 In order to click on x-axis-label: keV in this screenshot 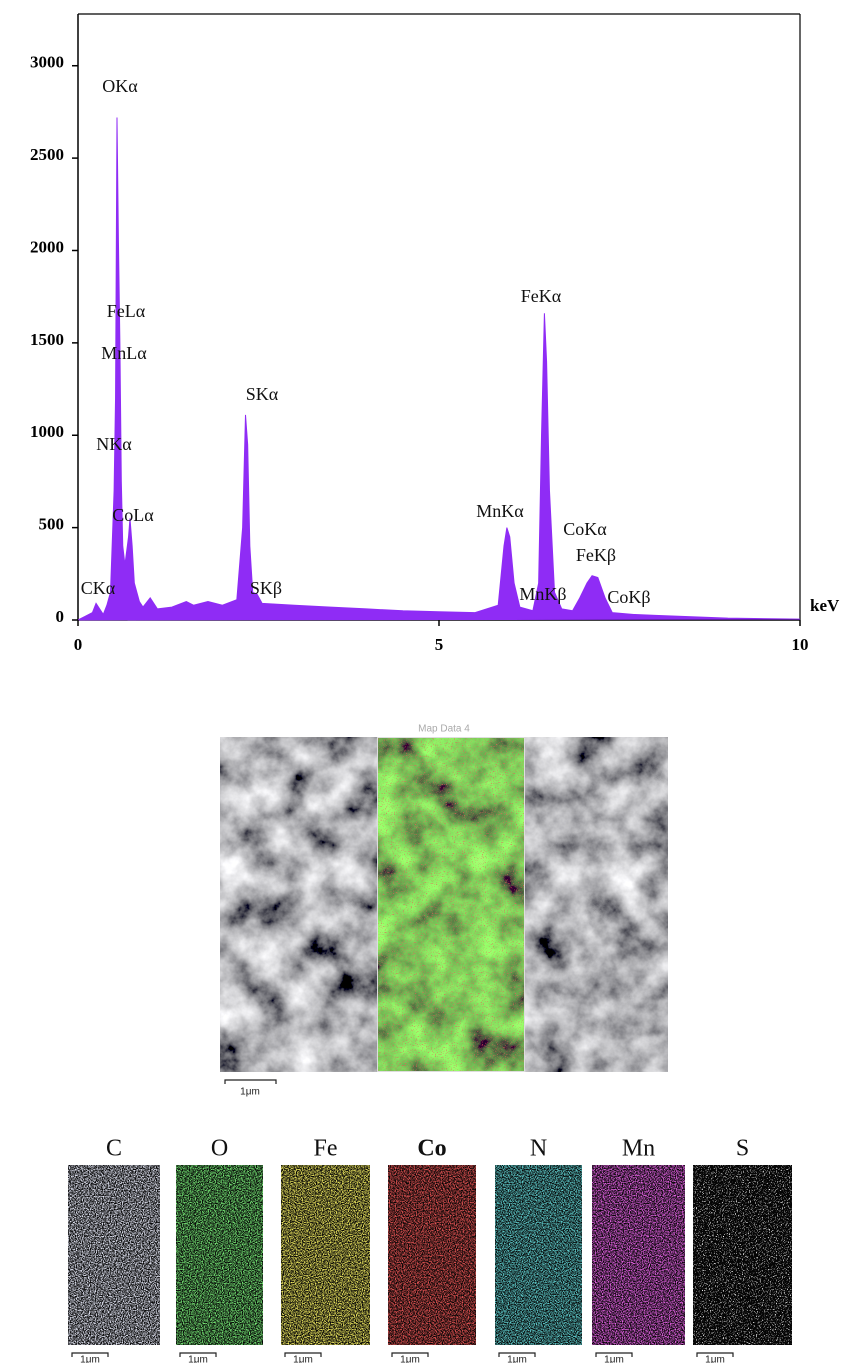, I will do `click(825, 605)`.